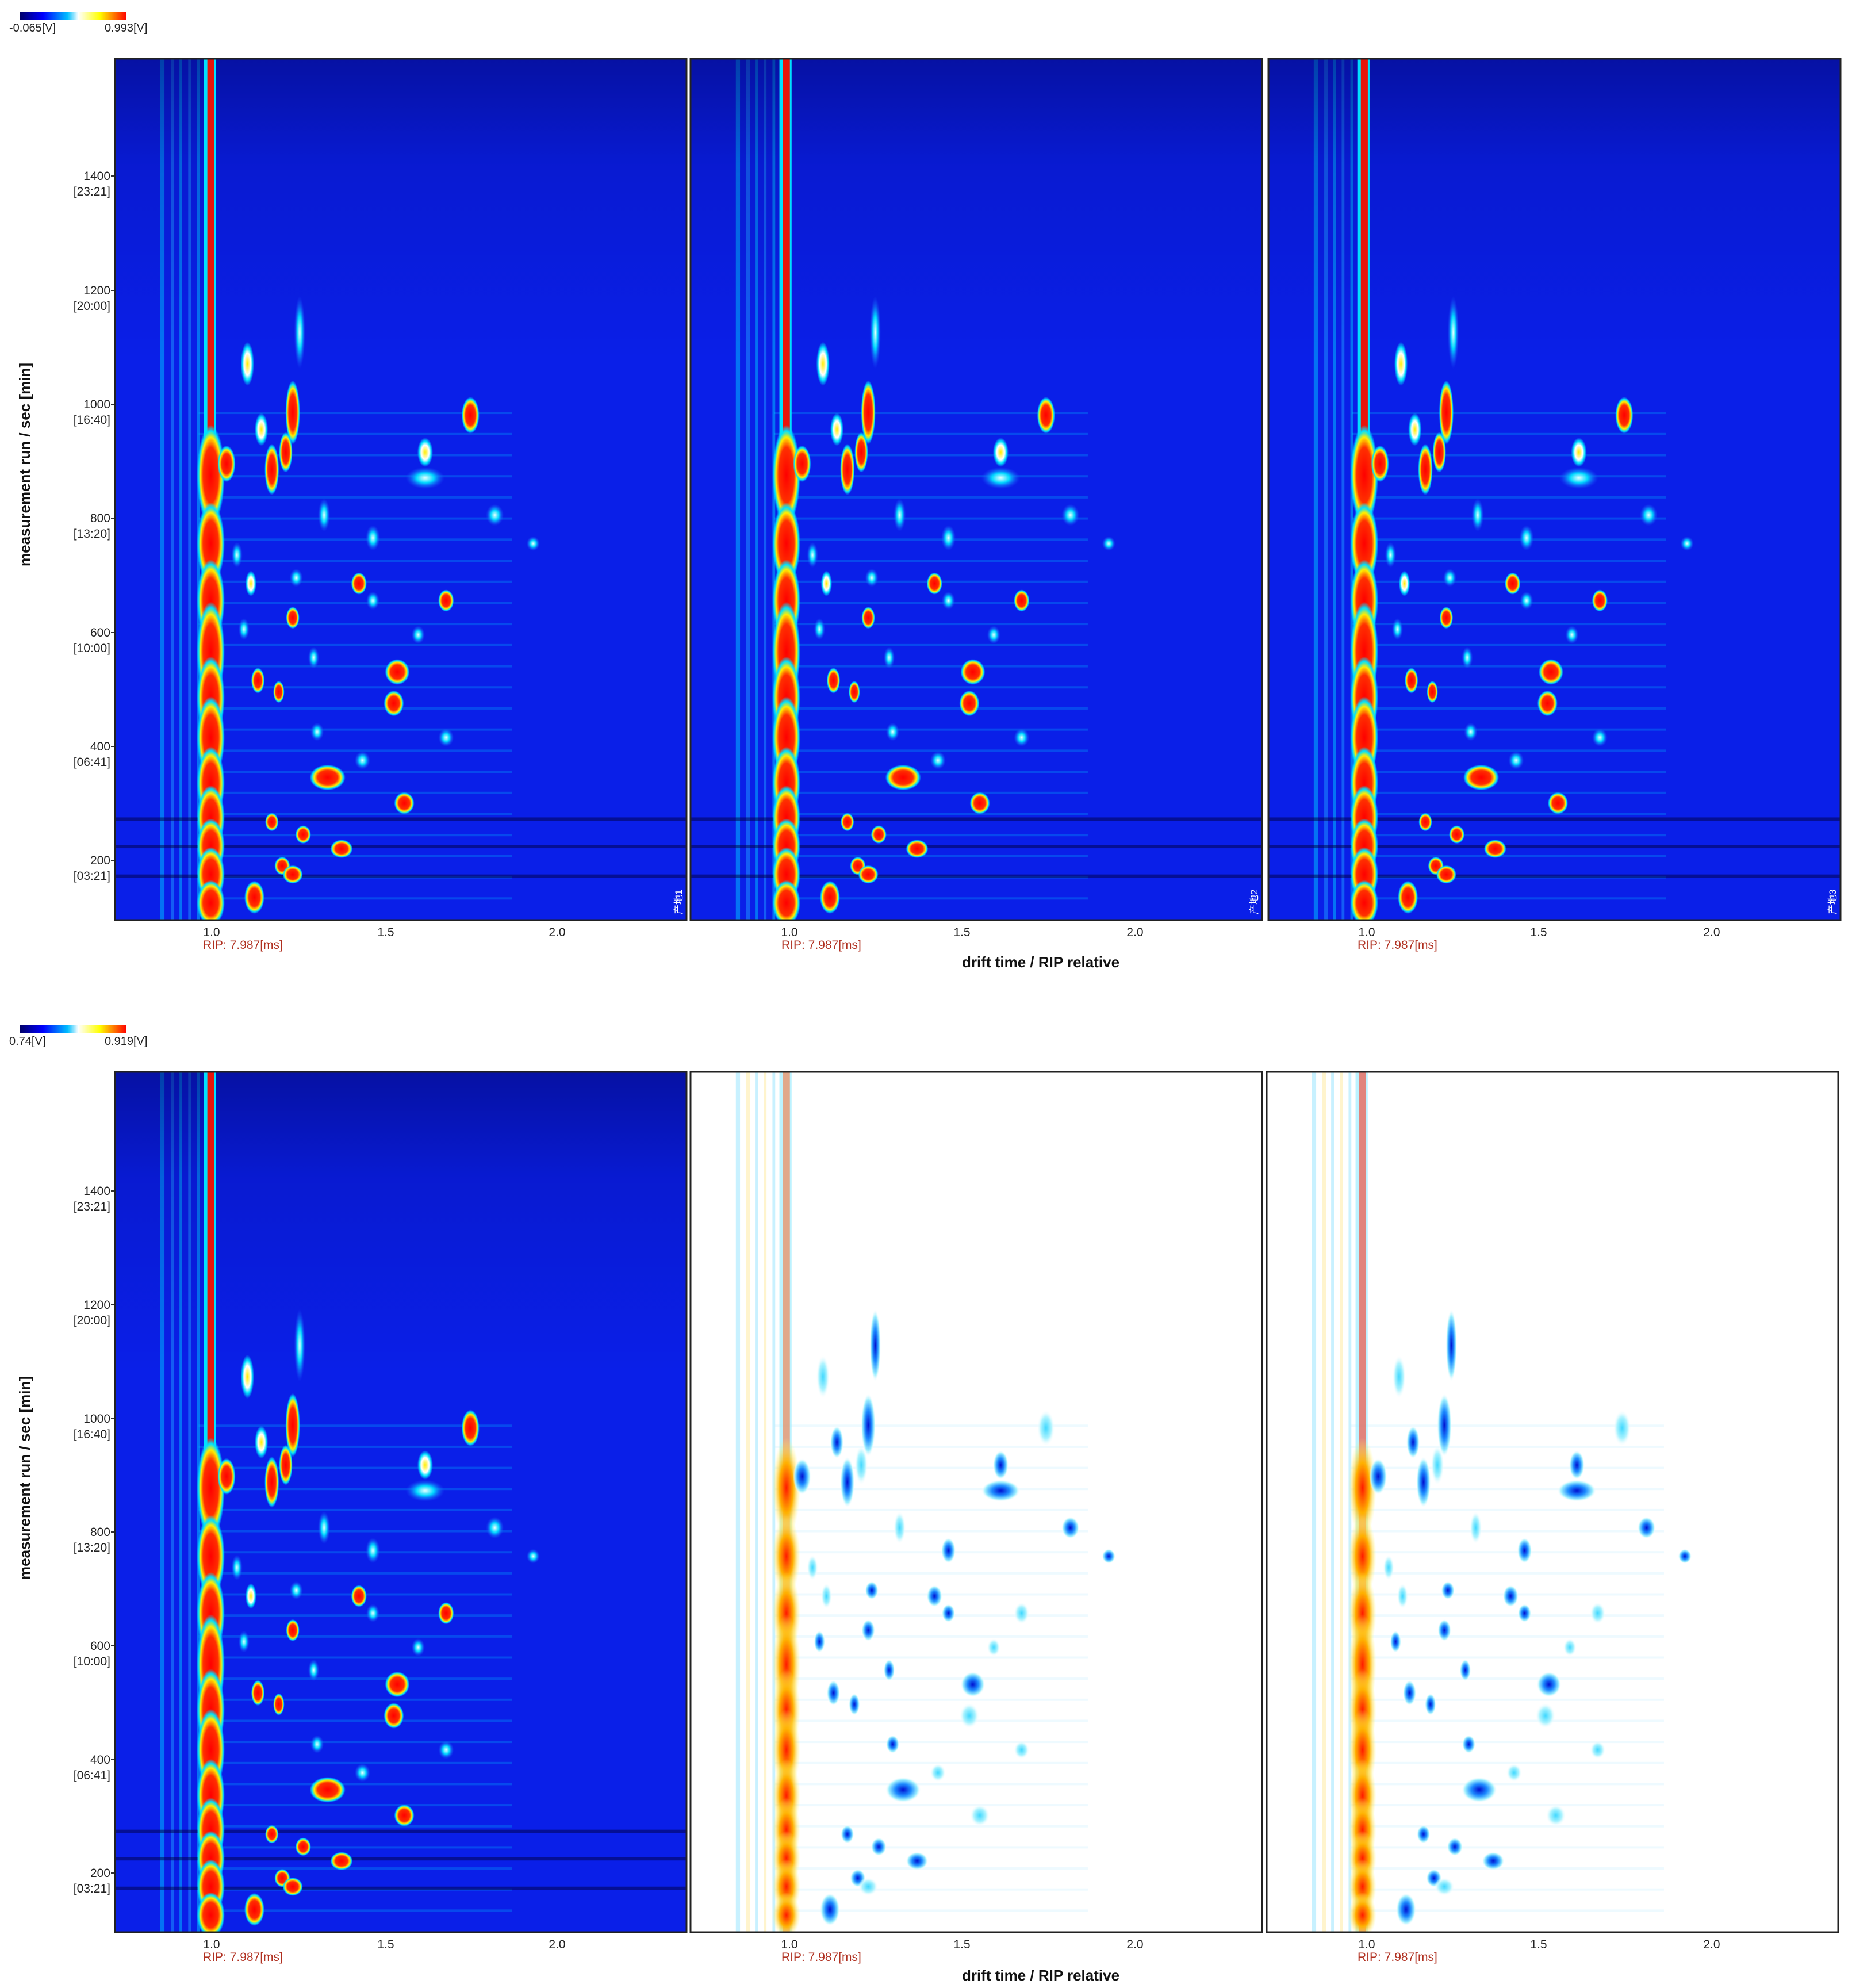 Image resolution: width=1852 pixels, height=1988 pixels. What do you see at coordinates (100, 1760) in the screenshot?
I see `y-tick-label: 400` at bounding box center [100, 1760].